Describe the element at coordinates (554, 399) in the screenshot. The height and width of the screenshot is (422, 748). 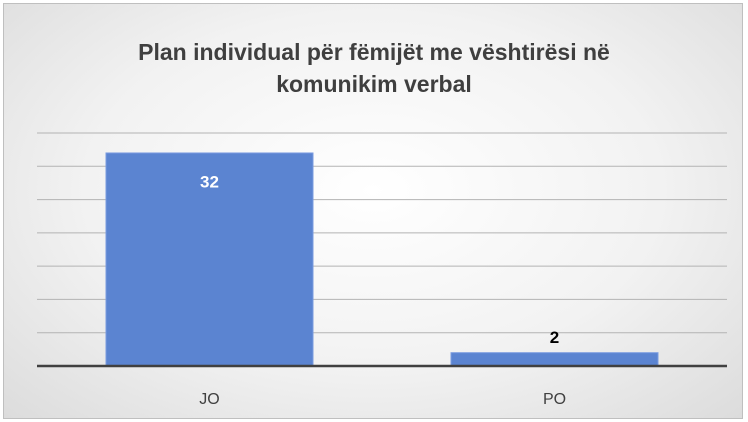
I see `x-tick-label: PO` at that location.